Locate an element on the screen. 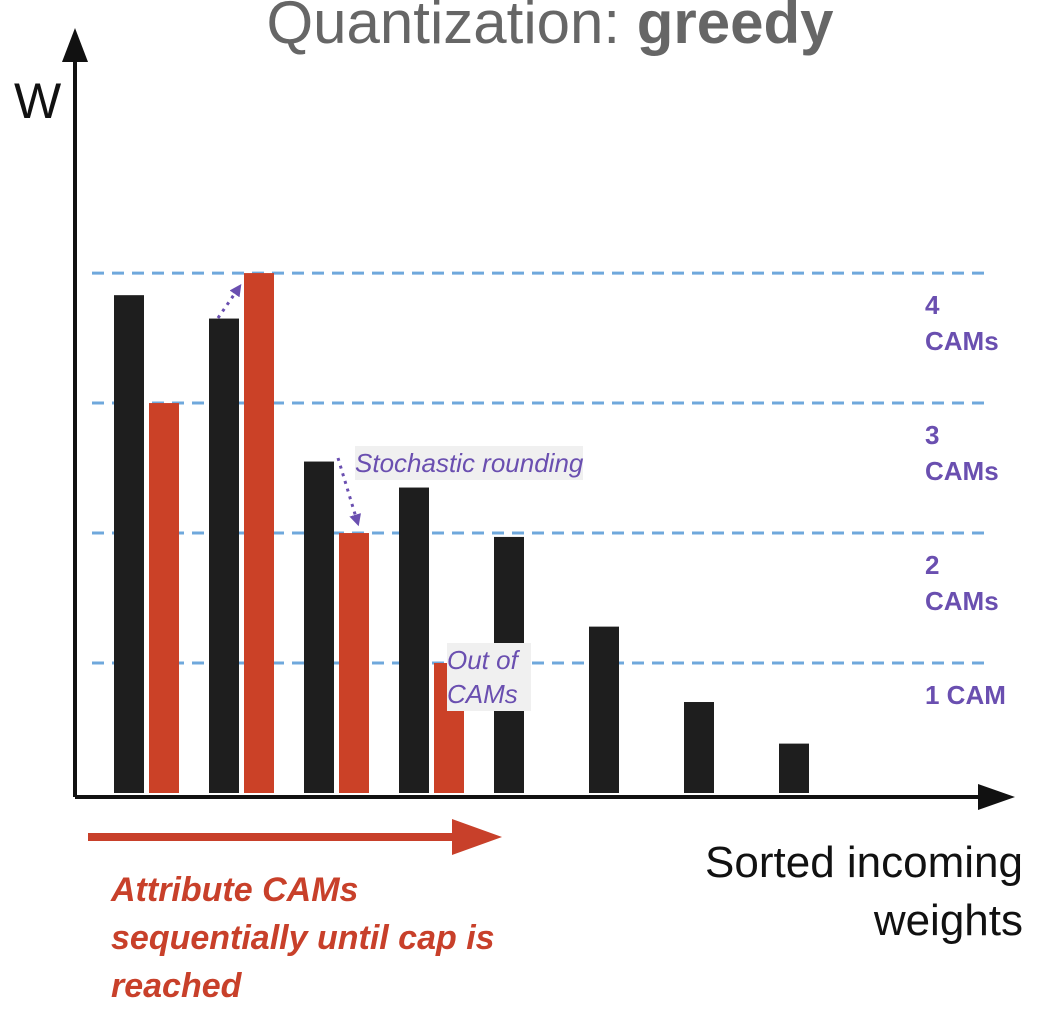 This screenshot has width=1041, height=1009. level-label: 4 CAMs is located at coordinates (962, 323).